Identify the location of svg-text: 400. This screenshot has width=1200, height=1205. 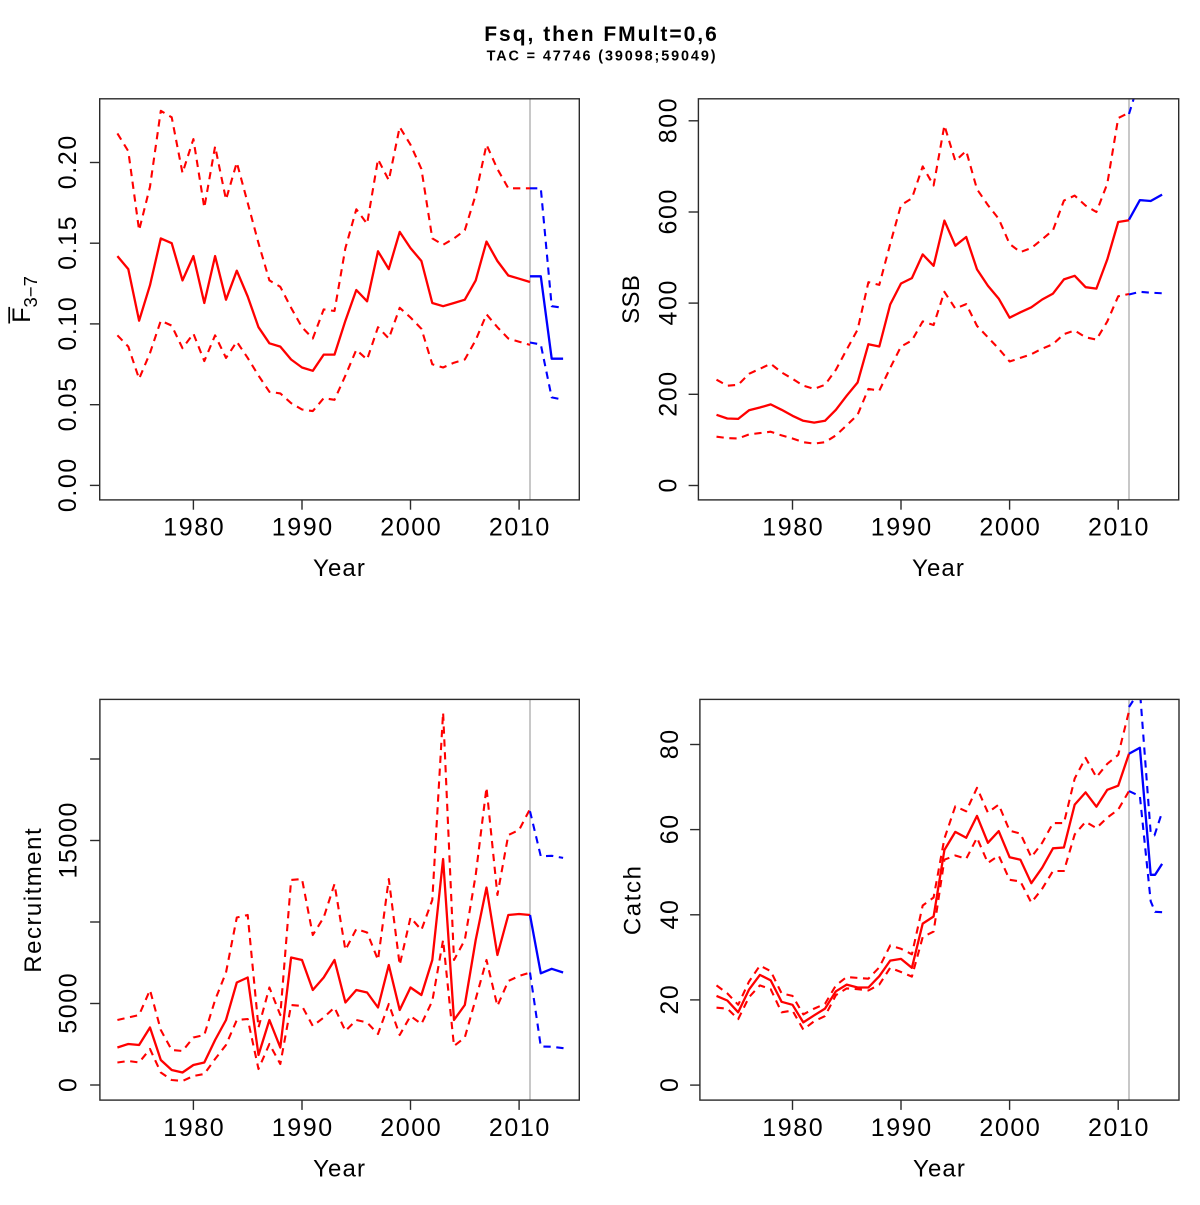
(668, 302).